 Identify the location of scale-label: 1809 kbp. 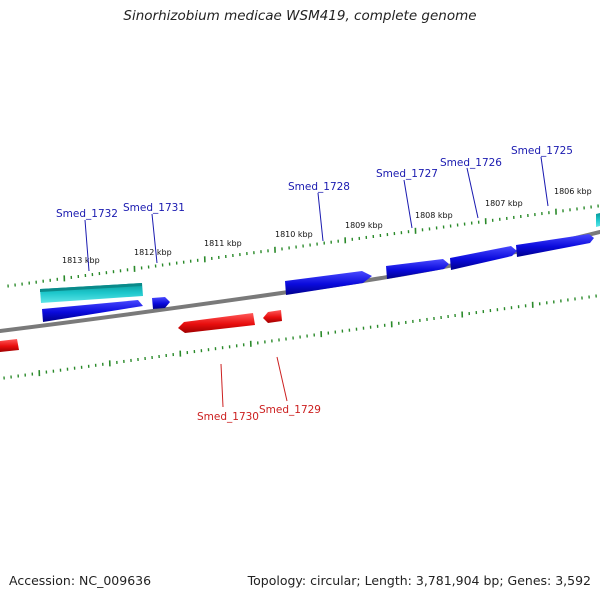
(364, 225).